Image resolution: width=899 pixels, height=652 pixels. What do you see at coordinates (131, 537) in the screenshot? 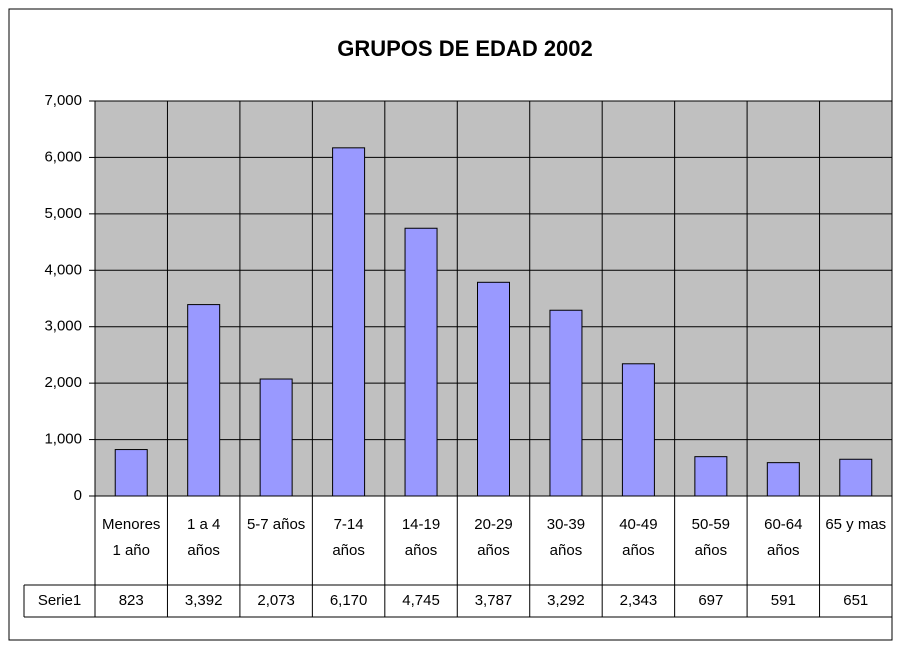
I see `x-tick-label: Menores 1 año` at bounding box center [131, 537].